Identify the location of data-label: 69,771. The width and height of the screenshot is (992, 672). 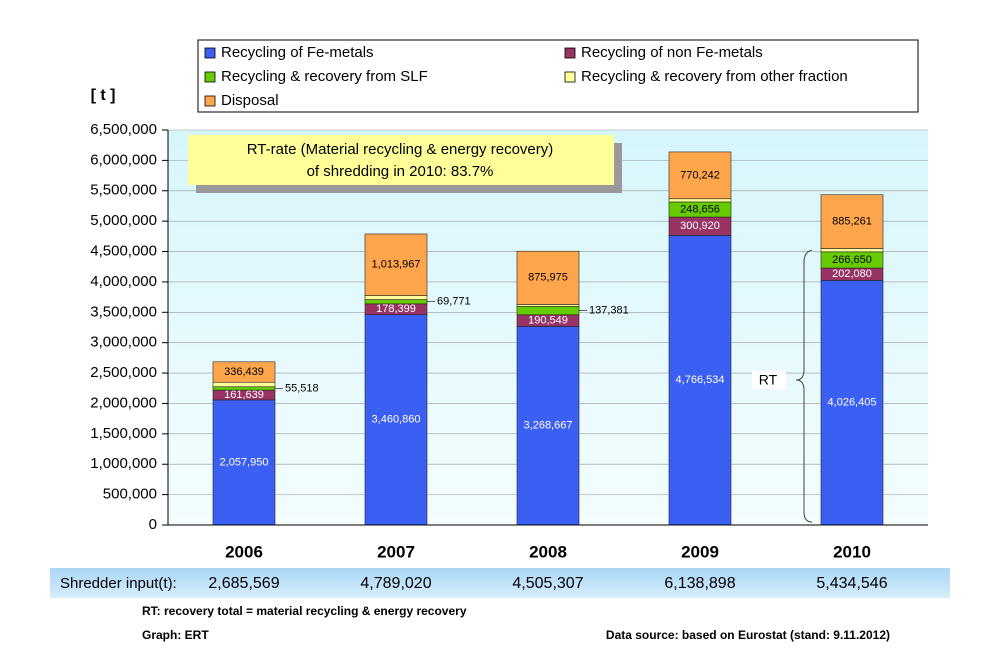
(454, 302).